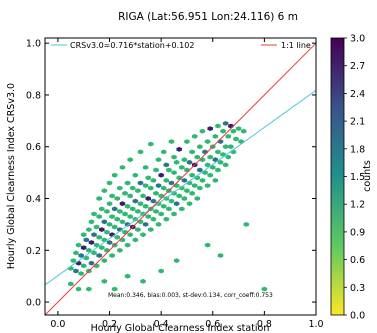  I want to click on colorbar-tick-label: 0.0, so click(357, 316).